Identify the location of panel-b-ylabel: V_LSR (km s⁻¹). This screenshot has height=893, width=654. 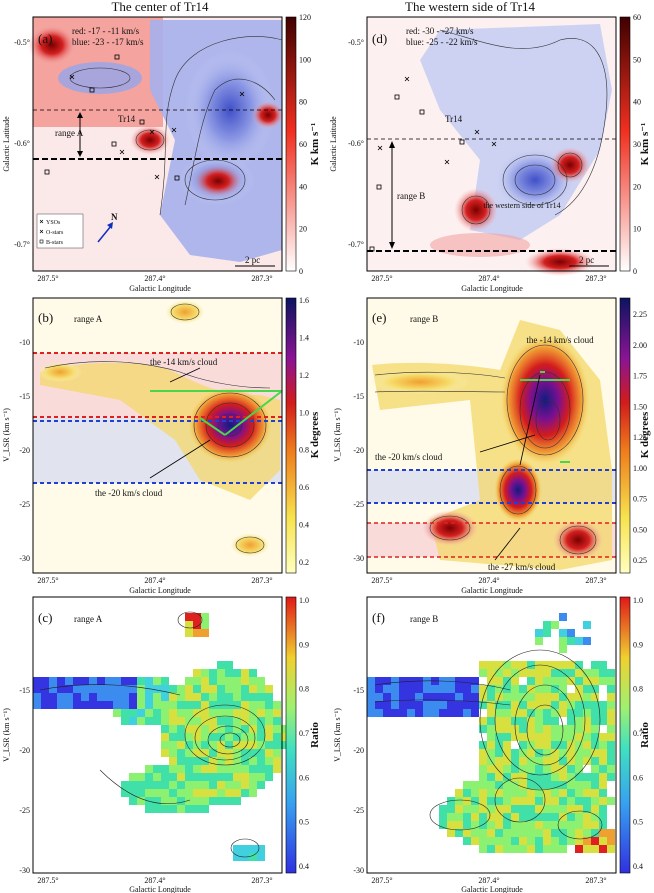
(6, 435).